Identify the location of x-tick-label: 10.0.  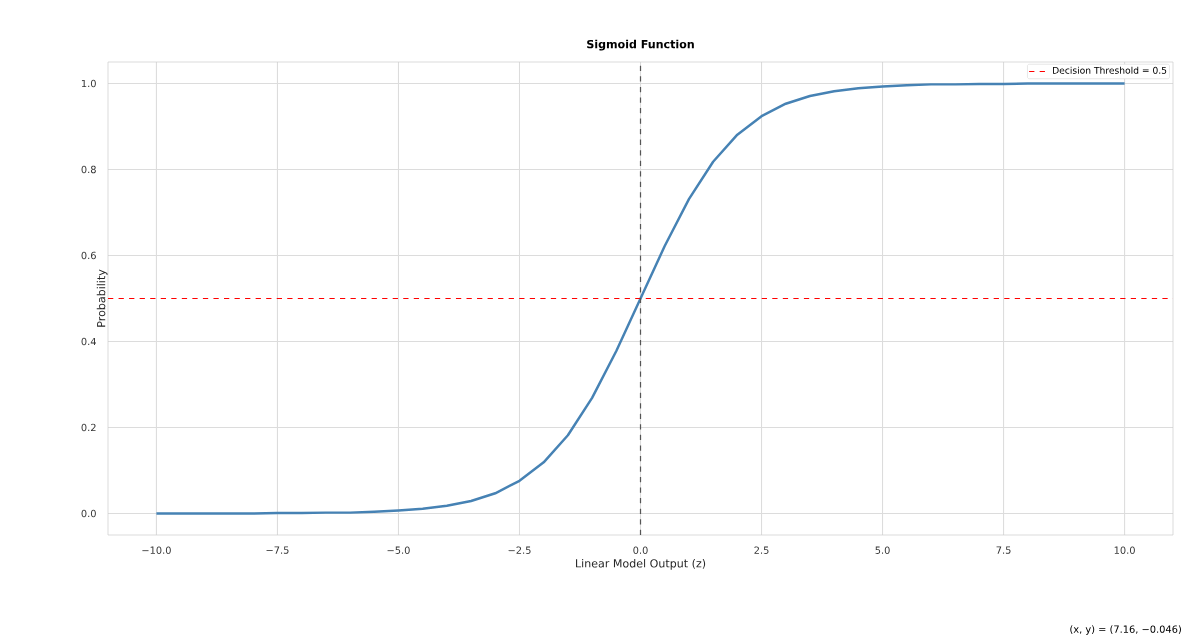
(1124, 550).